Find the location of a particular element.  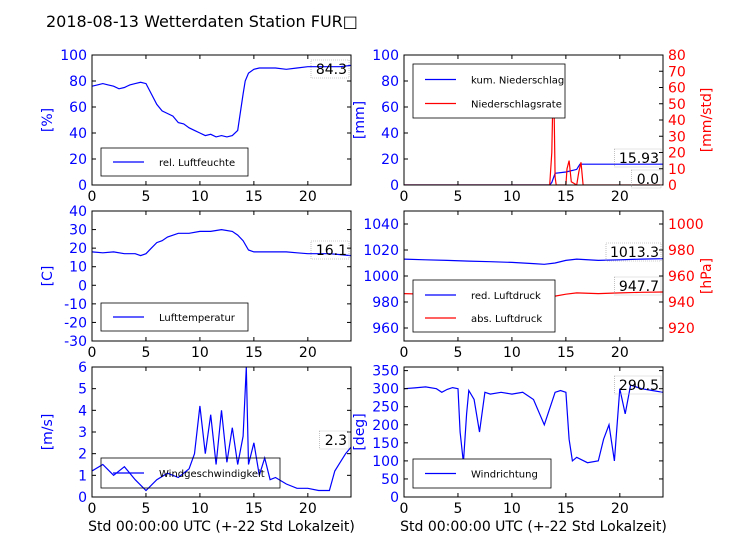

figure-title: 2018-08-13 Wetterdaten Station FUR□ is located at coordinates (202, 21).